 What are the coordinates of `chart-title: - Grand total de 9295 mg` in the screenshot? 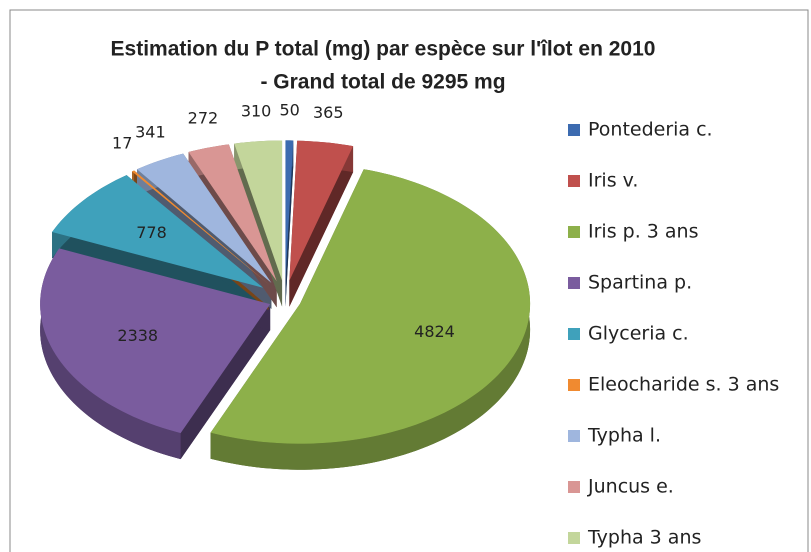 It's located at (382, 82).